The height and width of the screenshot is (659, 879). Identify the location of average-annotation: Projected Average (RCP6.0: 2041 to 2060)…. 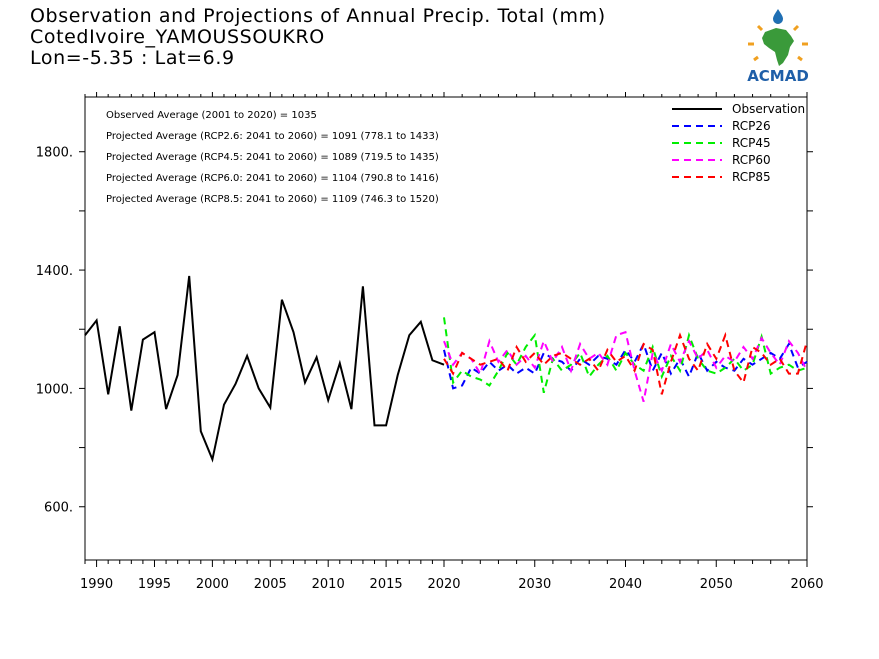
(272, 178).